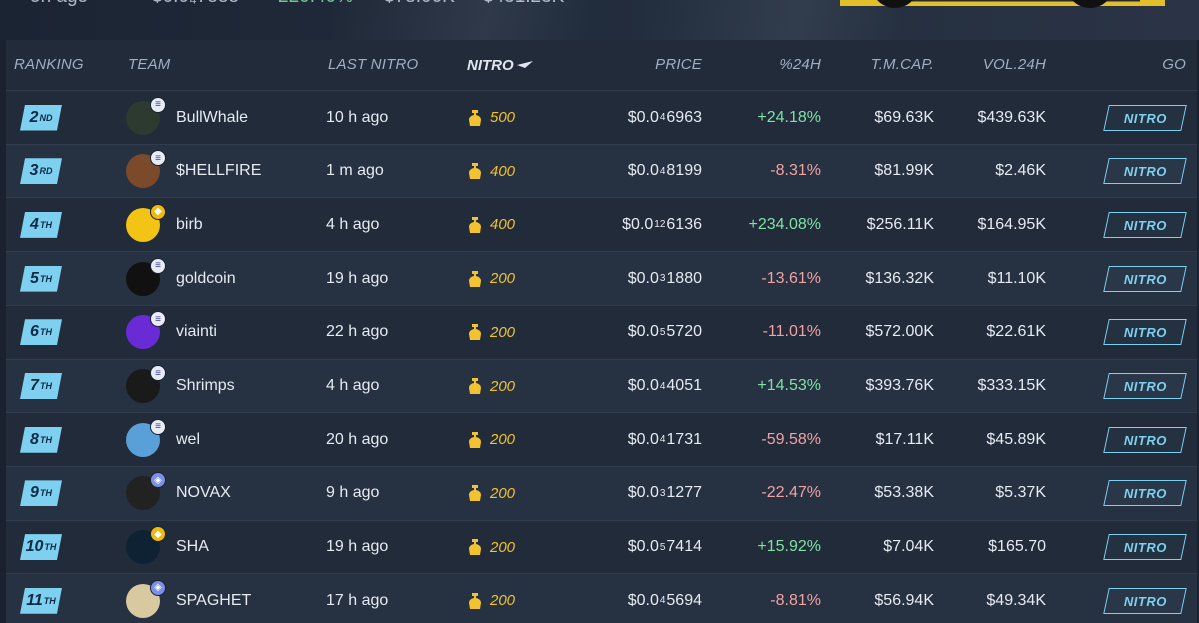  What do you see at coordinates (1014, 64) in the screenshot?
I see `header-volume: VOL.24H` at bounding box center [1014, 64].